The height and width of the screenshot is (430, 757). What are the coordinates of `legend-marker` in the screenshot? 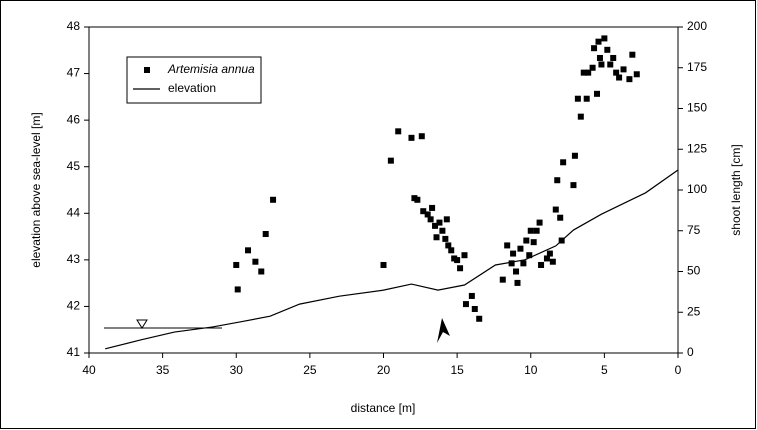 It's located at (147, 70).